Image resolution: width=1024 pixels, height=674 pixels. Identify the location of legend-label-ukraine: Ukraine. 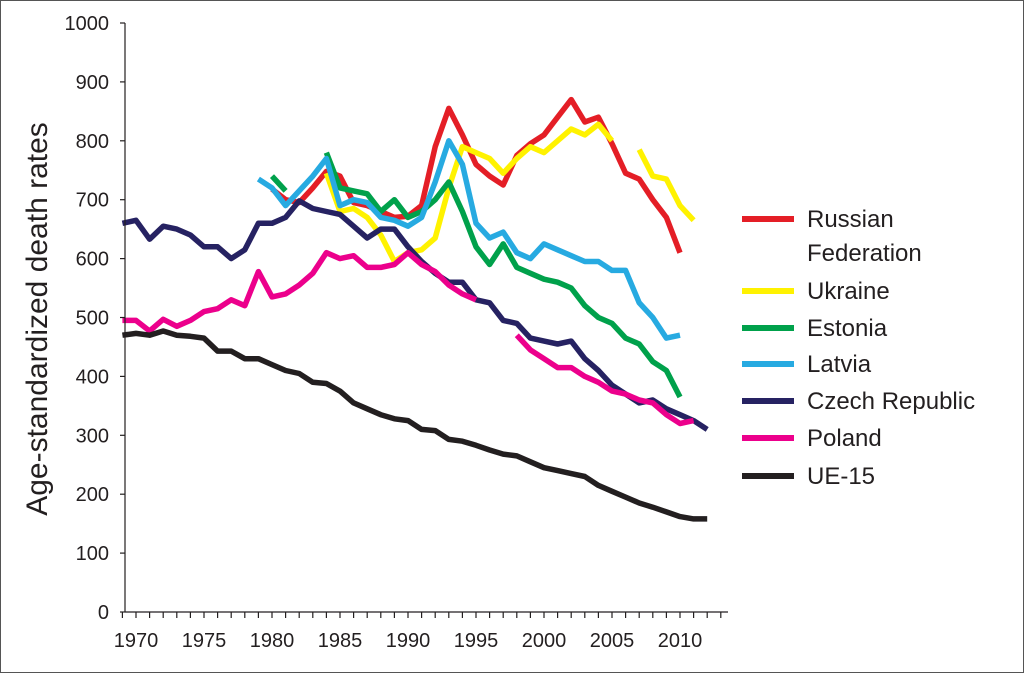
(848, 291).